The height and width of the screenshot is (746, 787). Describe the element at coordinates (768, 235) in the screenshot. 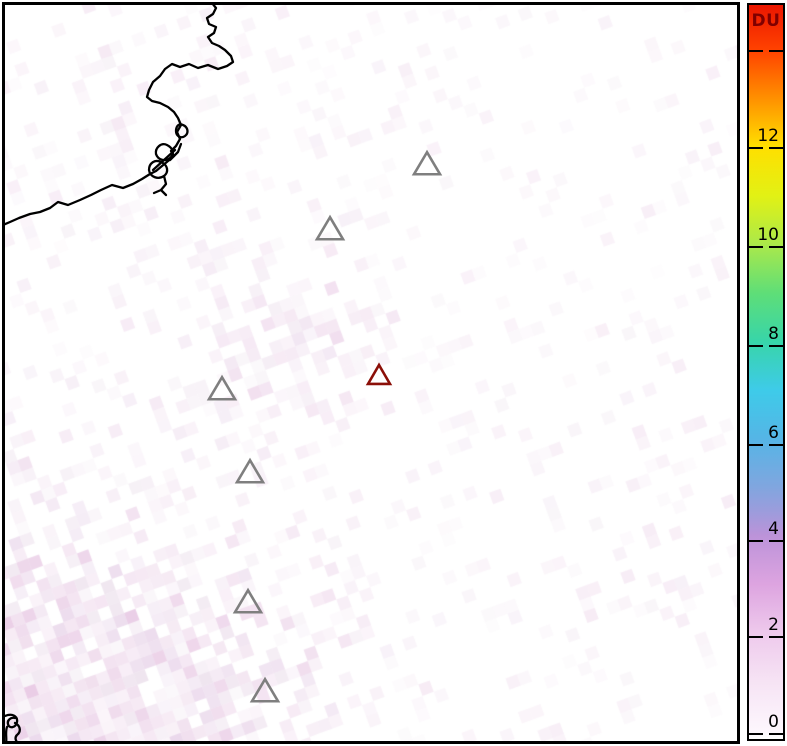

I see `colorbar-tick-label: 10` at that location.